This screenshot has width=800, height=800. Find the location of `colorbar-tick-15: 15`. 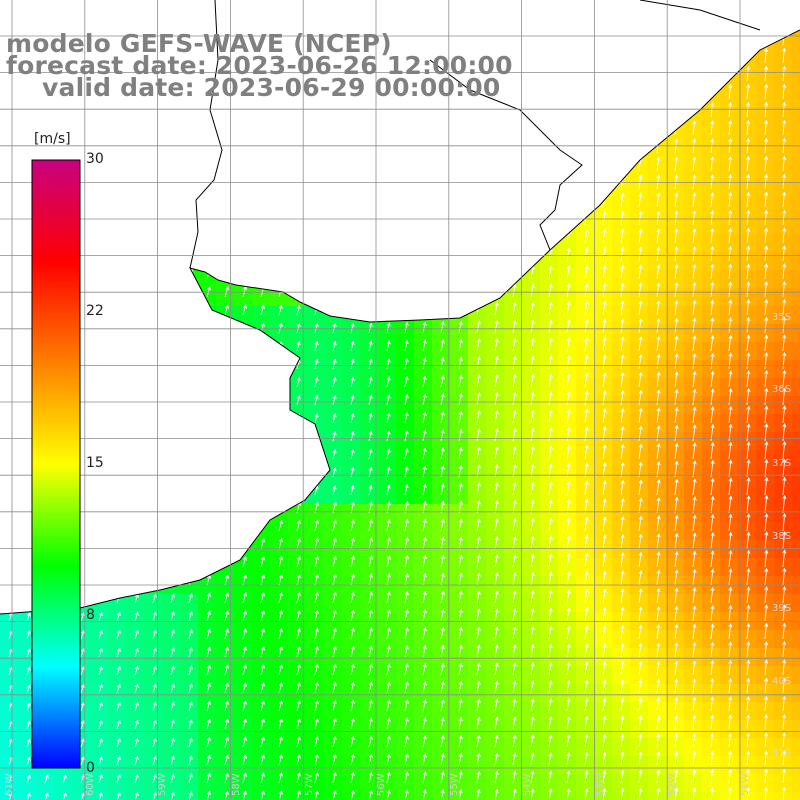

colorbar-tick-15: 15 is located at coordinates (95, 463).